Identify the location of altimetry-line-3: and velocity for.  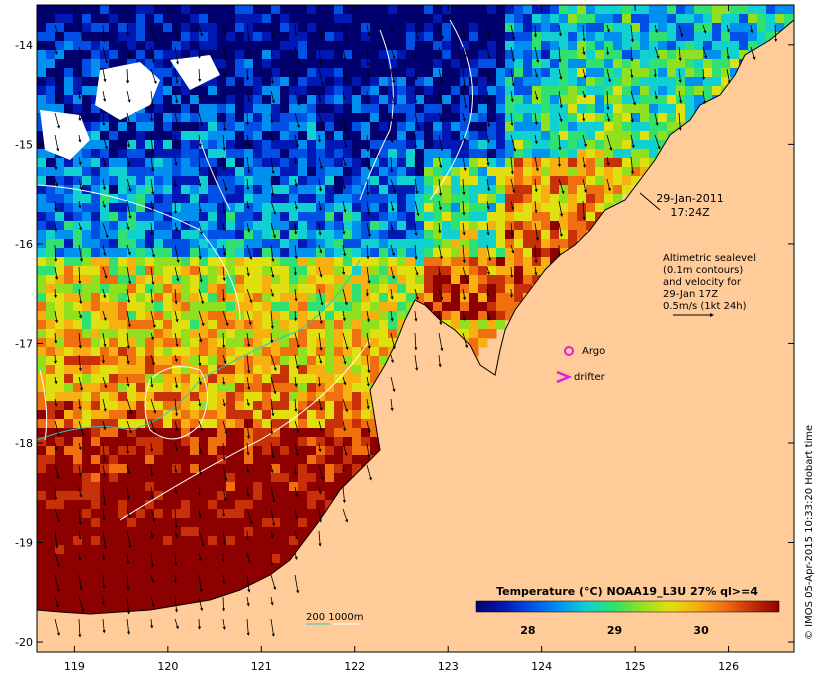
(702, 282).